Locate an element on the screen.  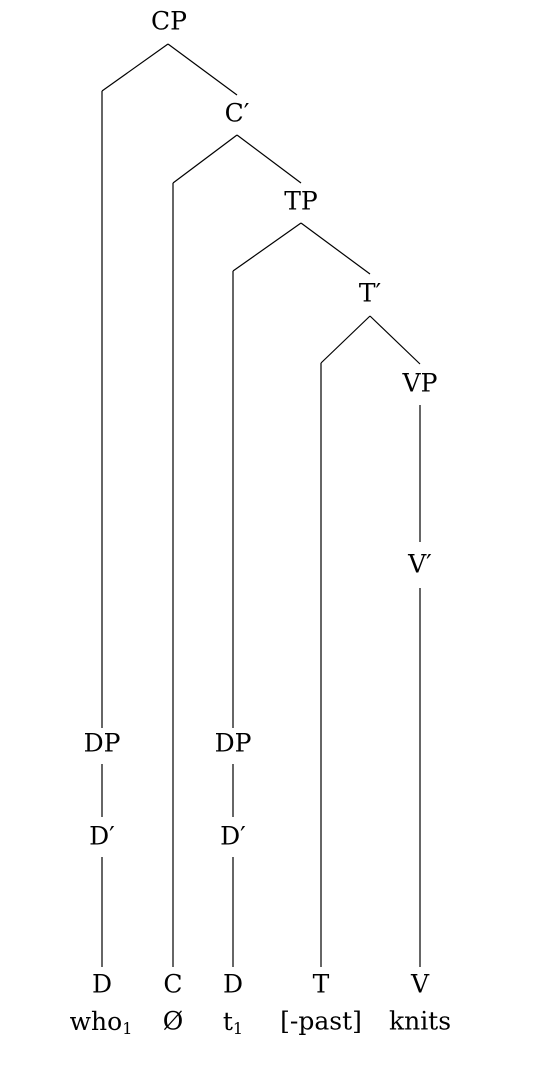
node-v: V is located at coordinates (420, 984).